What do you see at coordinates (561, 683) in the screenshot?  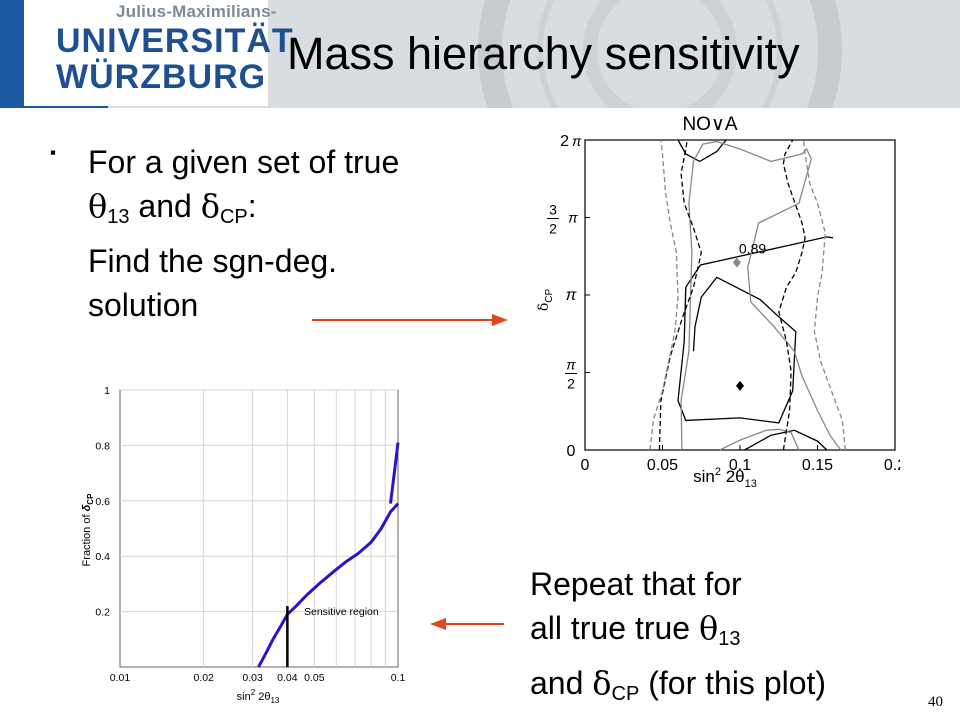 I see `repeat-line-3-text: and` at bounding box center [561, 683].